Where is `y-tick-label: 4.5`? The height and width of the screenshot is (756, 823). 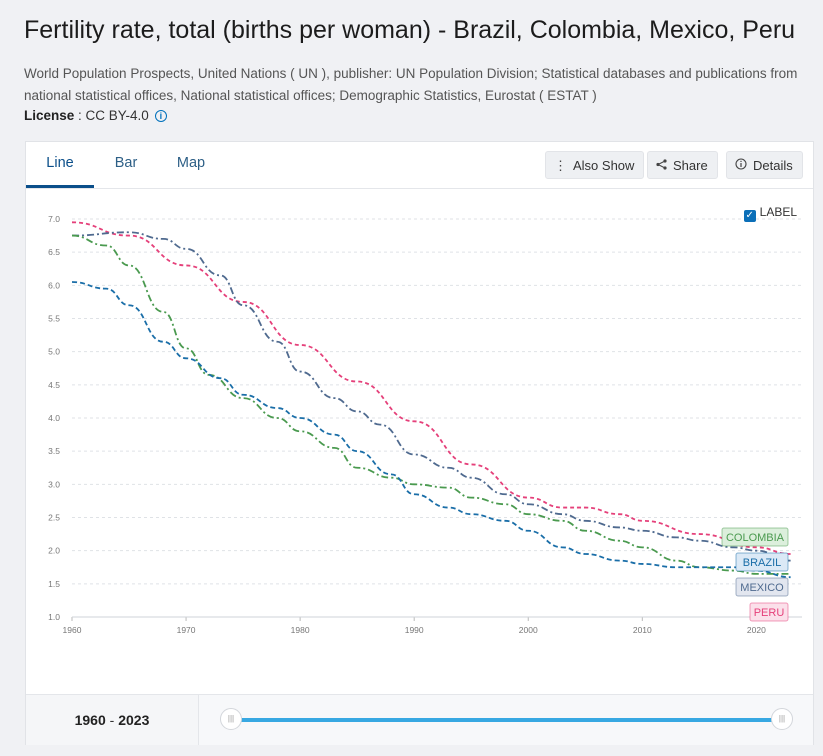
y-tick-label: 4.5 is located at coordinates (54, 385).